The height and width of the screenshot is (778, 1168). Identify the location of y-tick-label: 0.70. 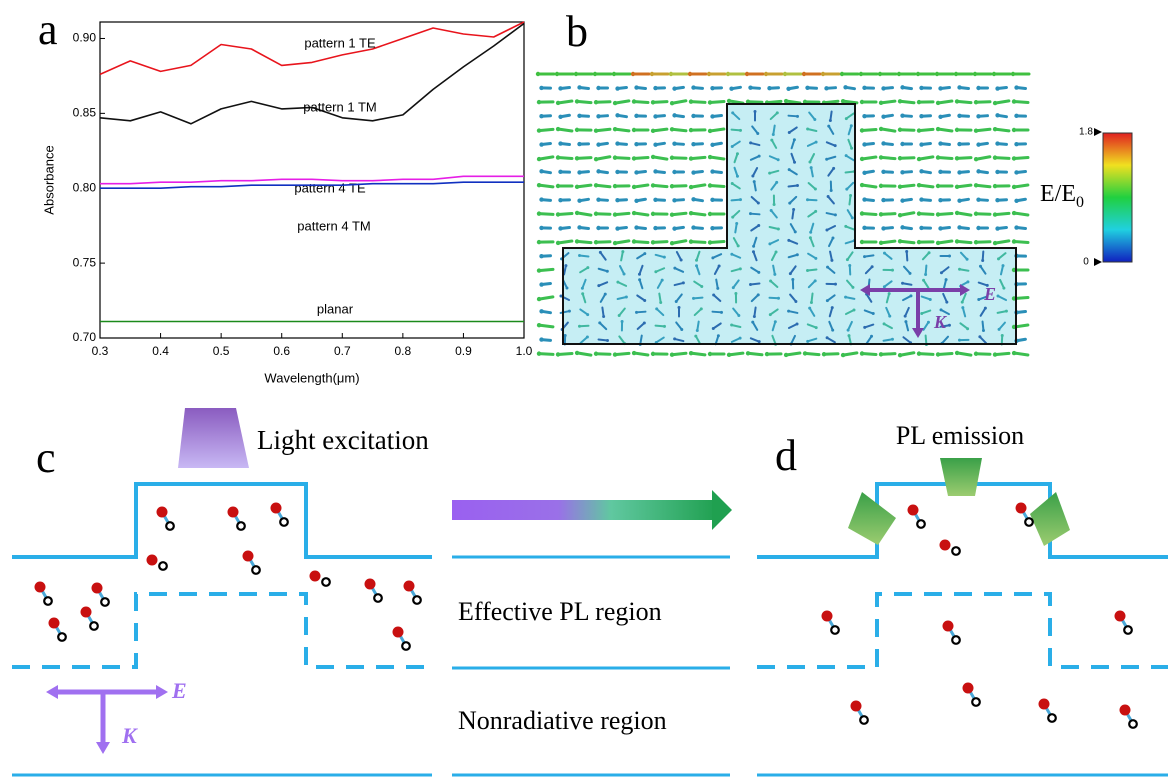
(85, 337).